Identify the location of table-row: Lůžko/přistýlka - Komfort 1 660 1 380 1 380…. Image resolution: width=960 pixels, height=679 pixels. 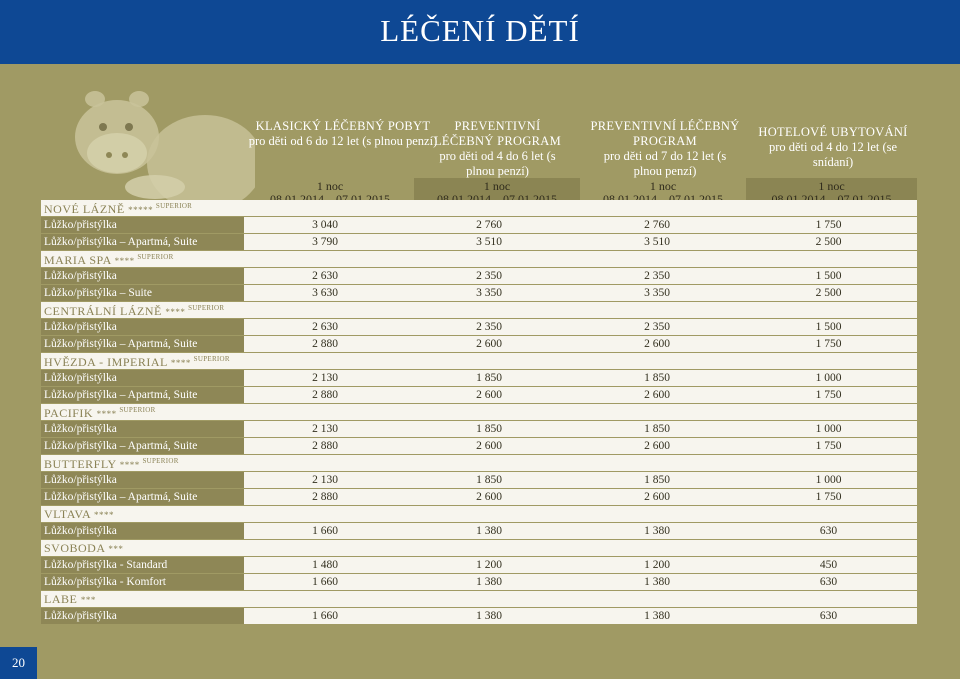
(479, 582).